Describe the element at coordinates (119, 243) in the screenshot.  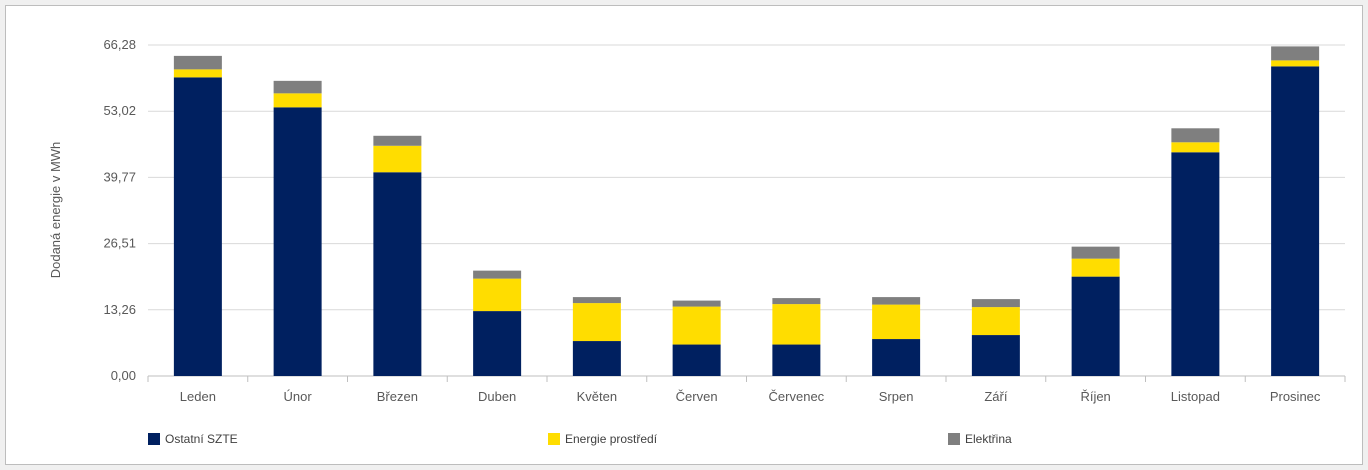
I see `y-tick-label: 26,51` at that location.